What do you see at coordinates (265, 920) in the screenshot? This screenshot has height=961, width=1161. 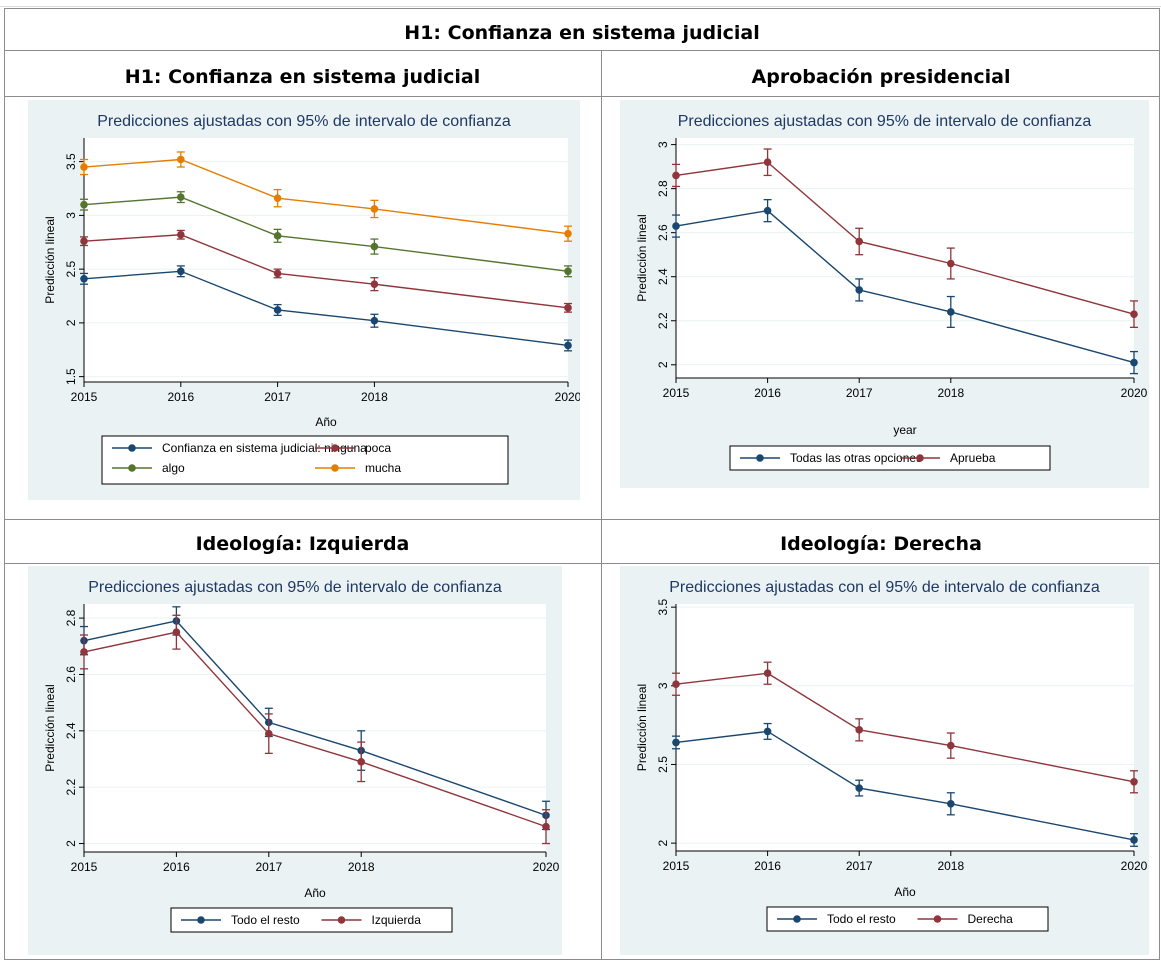 I see `legend-label: Todo el resto` at bounding box center [265, 920].